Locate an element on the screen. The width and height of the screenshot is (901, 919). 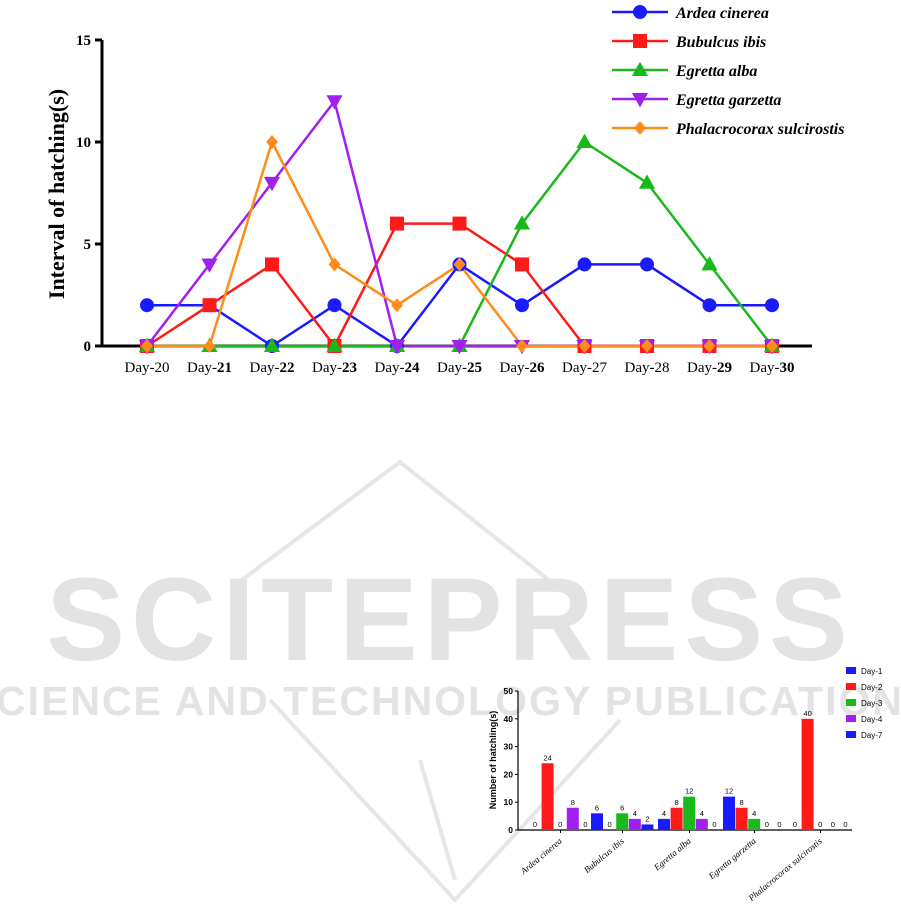
bar-chart-y-tick-label: 10 is located at coordinates (509, 802).